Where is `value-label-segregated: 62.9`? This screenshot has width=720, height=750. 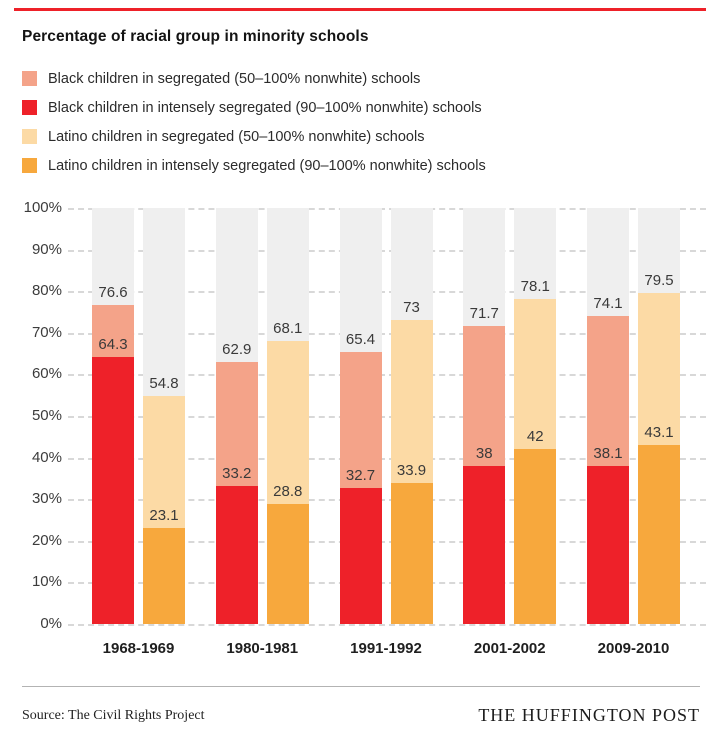
value-label-segregated: 62.9 is located at coordinates (237, 350).